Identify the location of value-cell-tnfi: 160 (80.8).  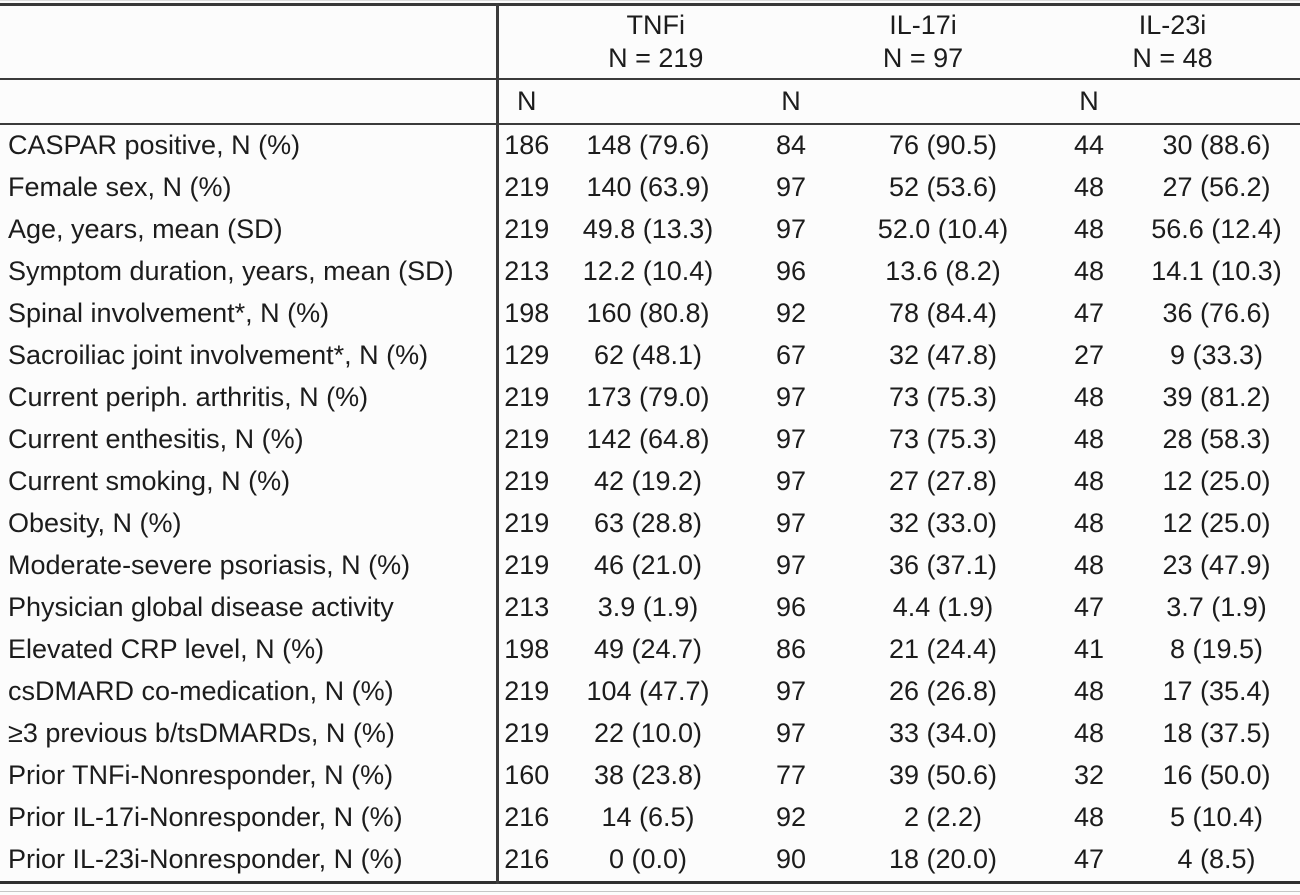
(648, 313).